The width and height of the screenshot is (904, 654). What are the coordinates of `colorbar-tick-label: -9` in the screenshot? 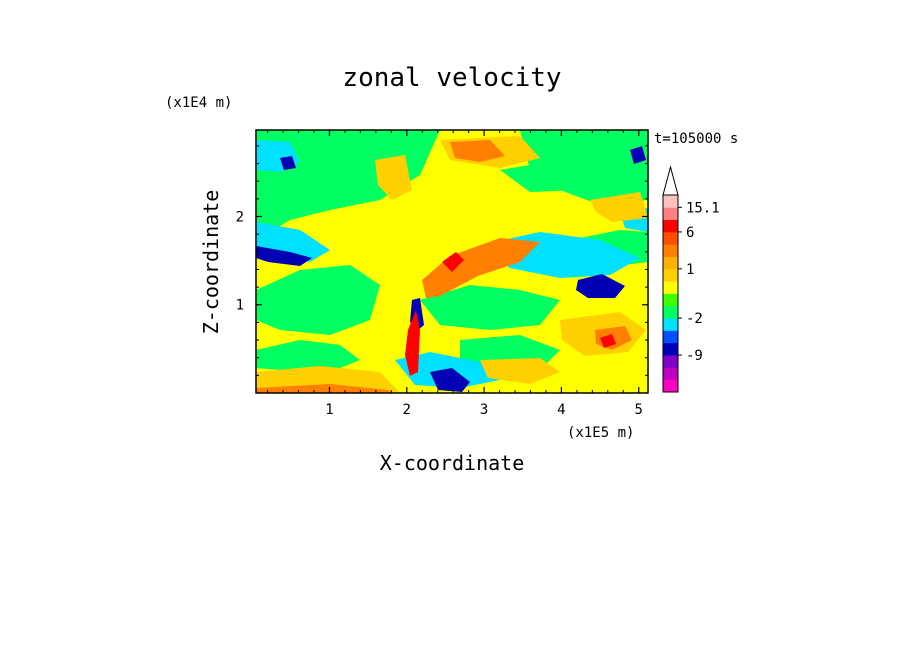 It's located at (694, 356).